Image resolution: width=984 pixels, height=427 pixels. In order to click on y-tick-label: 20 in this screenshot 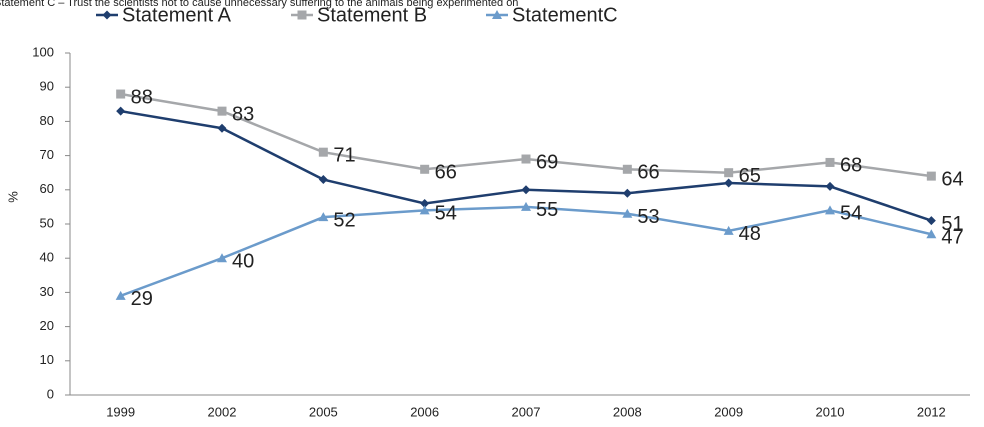, I will do `click(47, 325)`.